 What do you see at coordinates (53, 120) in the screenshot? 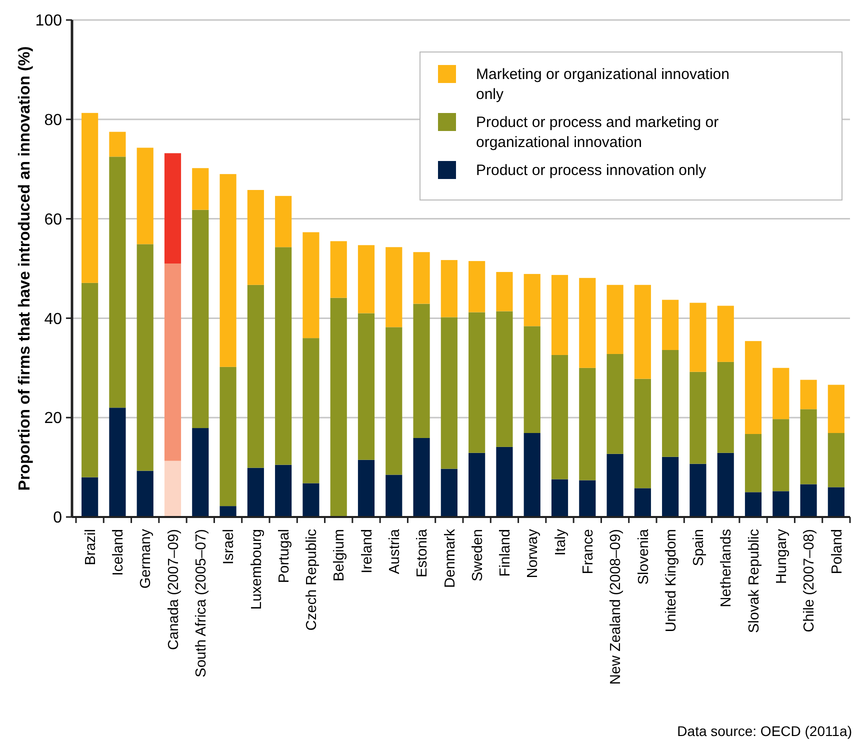
I see `y-tick-label: 80` at bounding box center [53, 120].